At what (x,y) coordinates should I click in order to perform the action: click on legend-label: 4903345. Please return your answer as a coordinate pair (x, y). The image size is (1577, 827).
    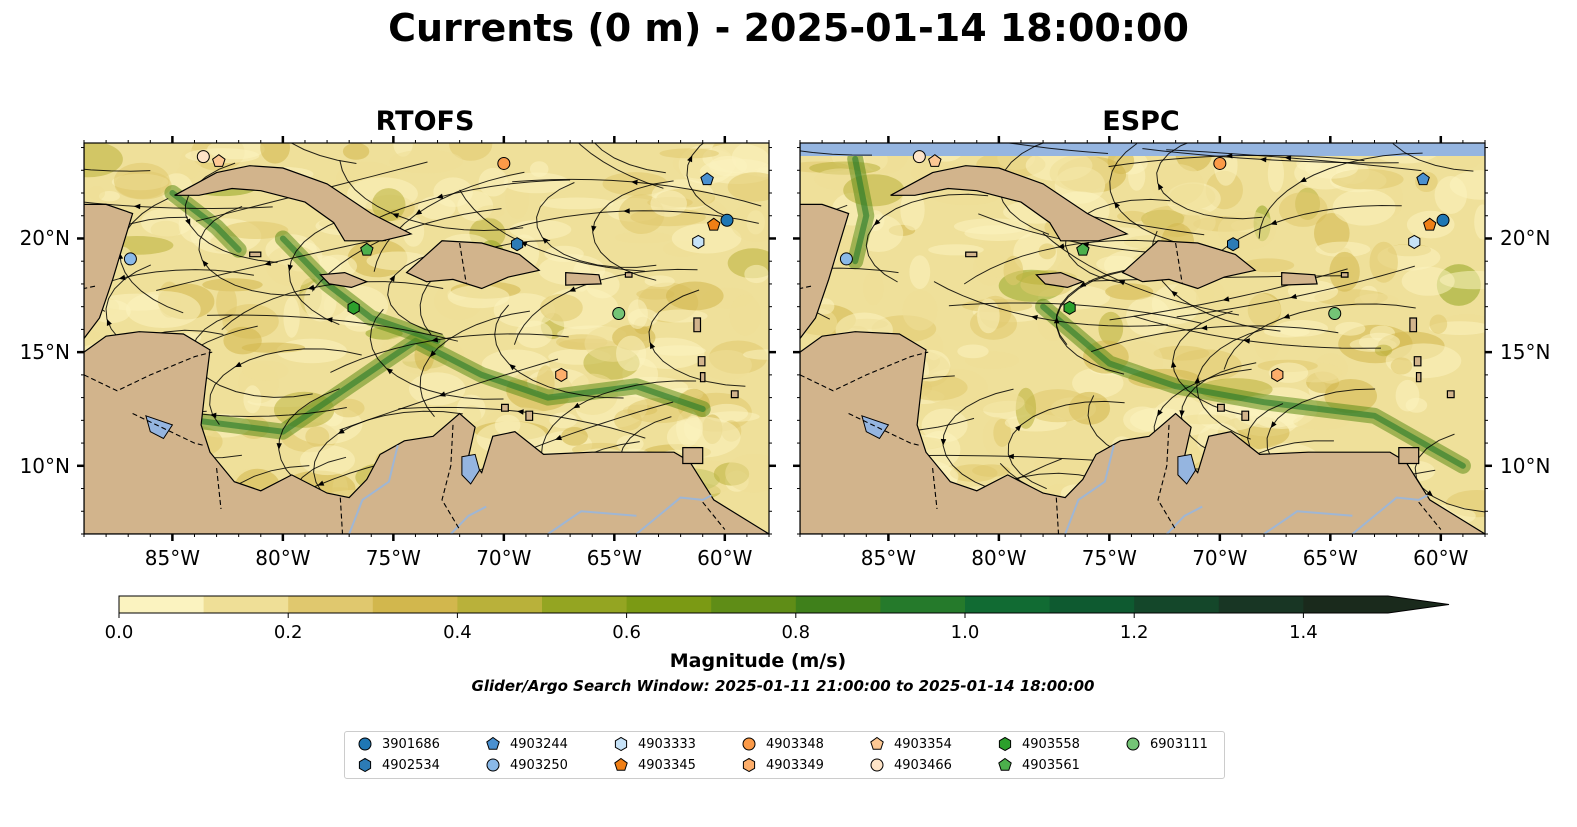
    Looking at the image, I should click on (667, 765).